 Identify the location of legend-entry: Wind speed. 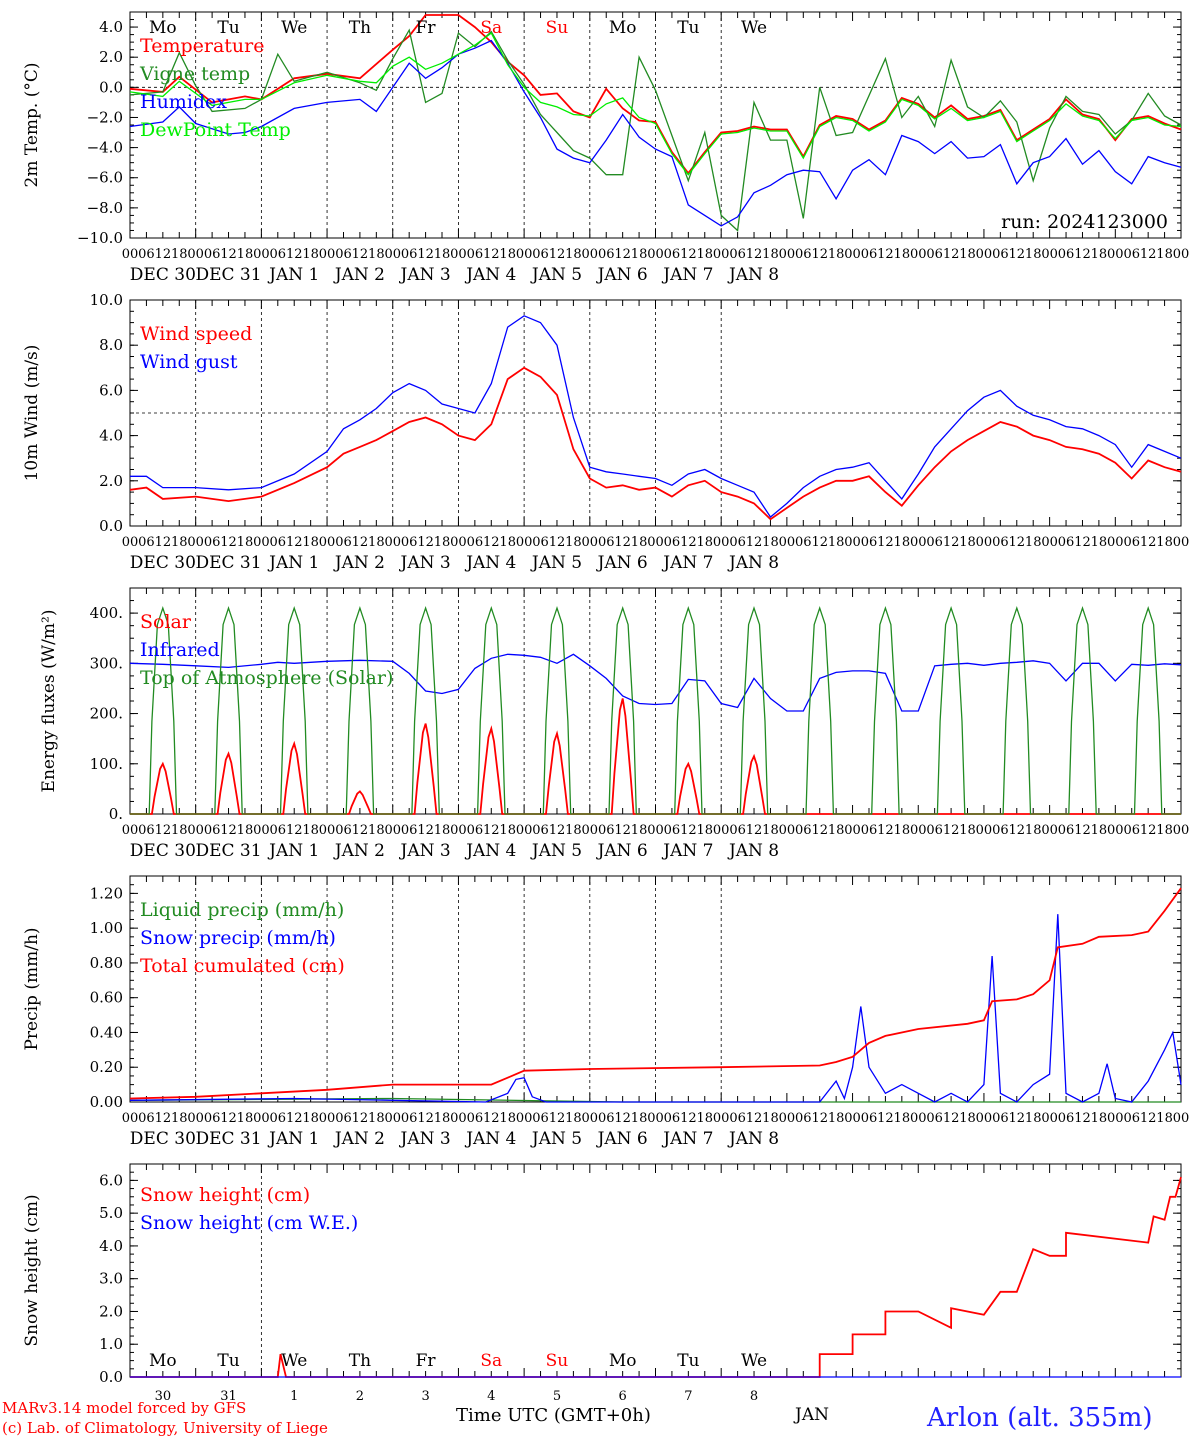
(196, 334).